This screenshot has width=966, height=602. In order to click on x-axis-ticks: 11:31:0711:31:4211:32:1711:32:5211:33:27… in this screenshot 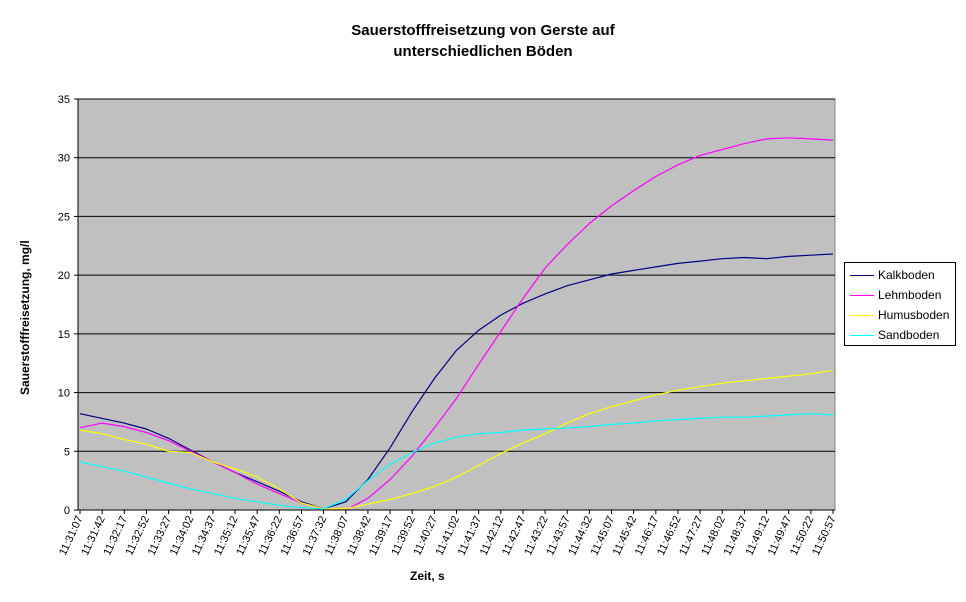, I will do `click(448, 533)`.